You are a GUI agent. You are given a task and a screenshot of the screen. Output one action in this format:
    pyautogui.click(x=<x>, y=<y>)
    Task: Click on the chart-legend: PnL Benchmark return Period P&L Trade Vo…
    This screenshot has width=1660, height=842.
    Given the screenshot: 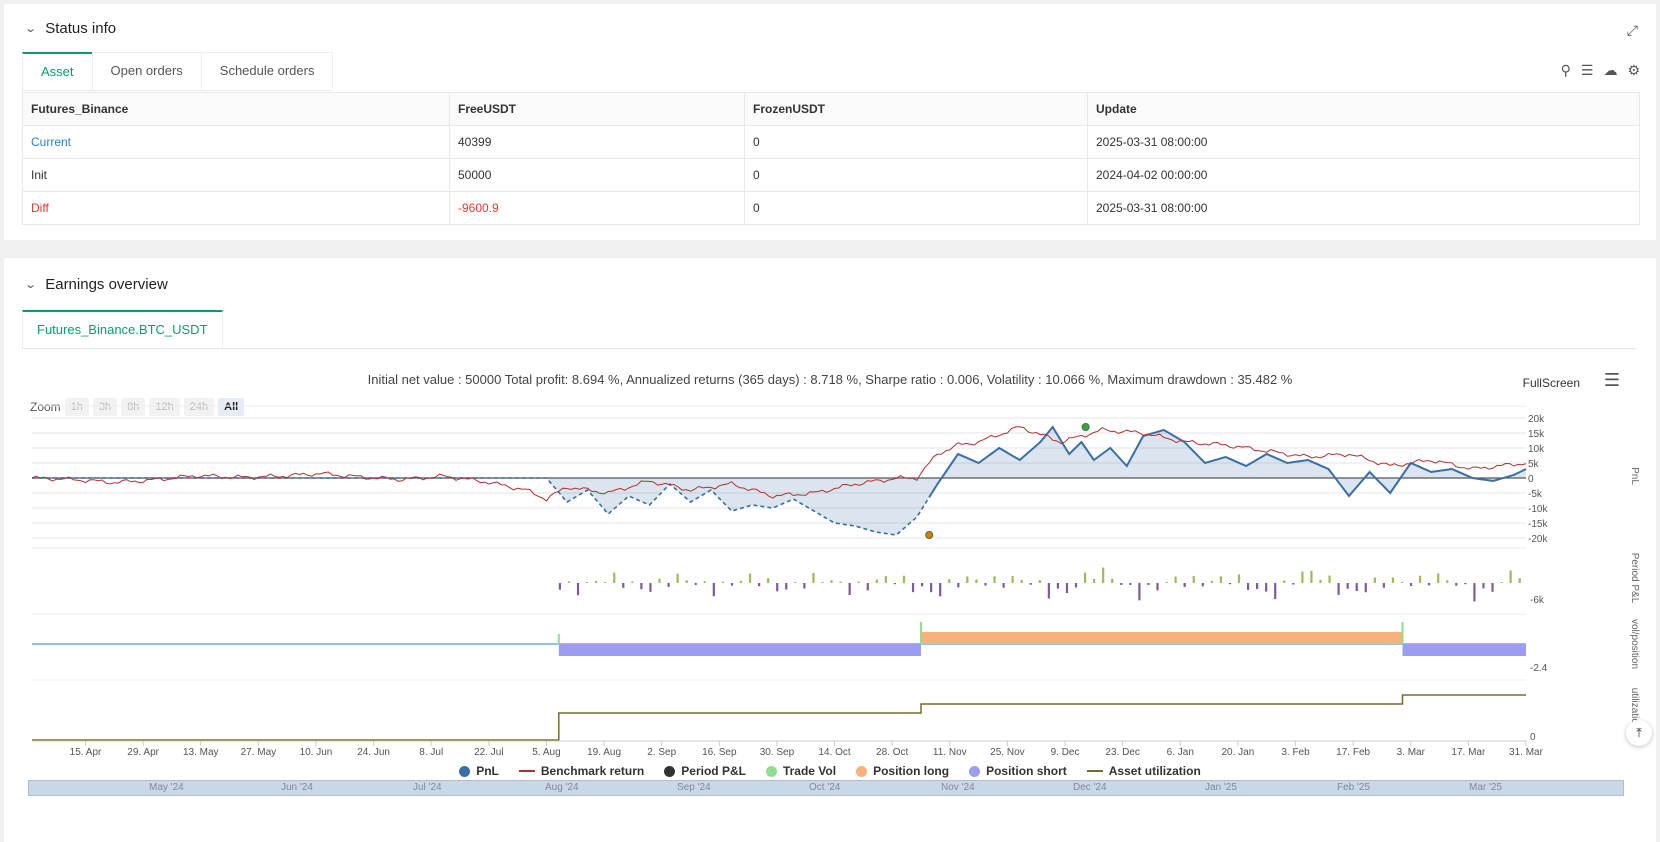 What is the action you would take?
    pyautogui.click(x=830, y=771)
    